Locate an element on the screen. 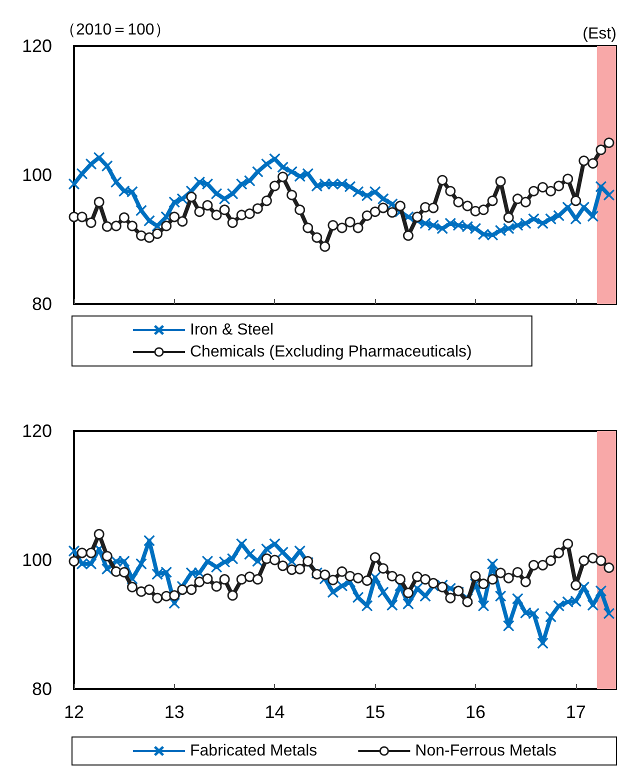 Image resolution: width=627 pixels, height=770 pixels. legend-label: Non-Ferrous Metals is located at coordinates (486, 751).